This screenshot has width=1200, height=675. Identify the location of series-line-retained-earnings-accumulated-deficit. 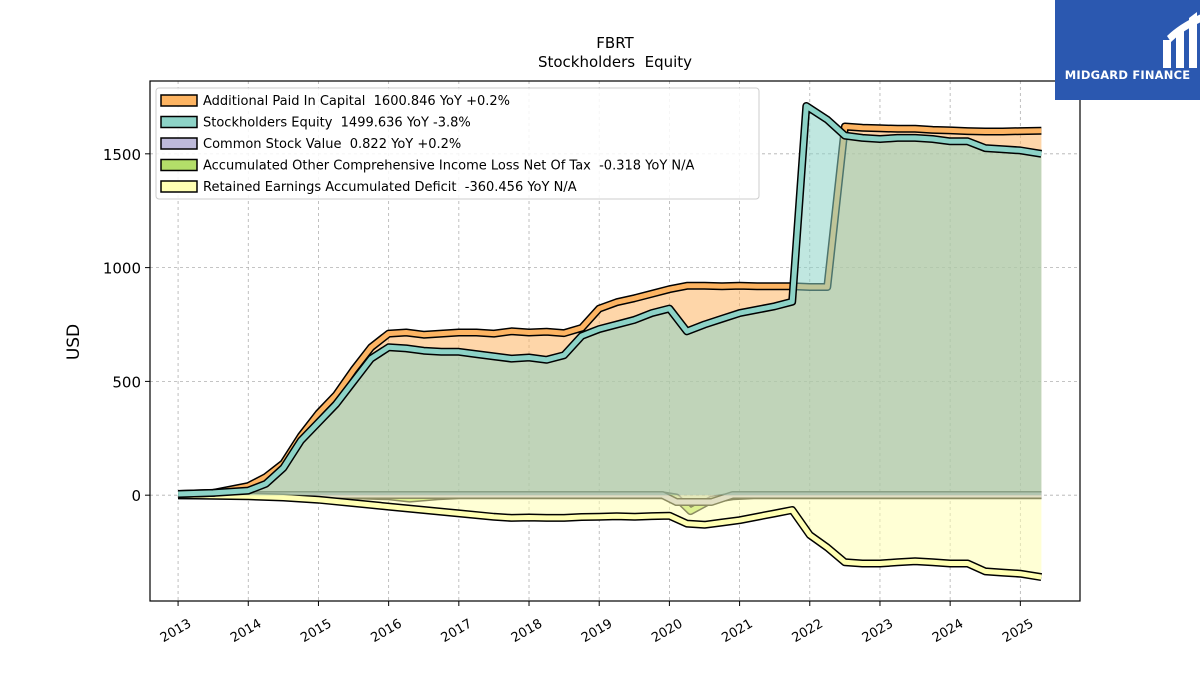
(610, 536).